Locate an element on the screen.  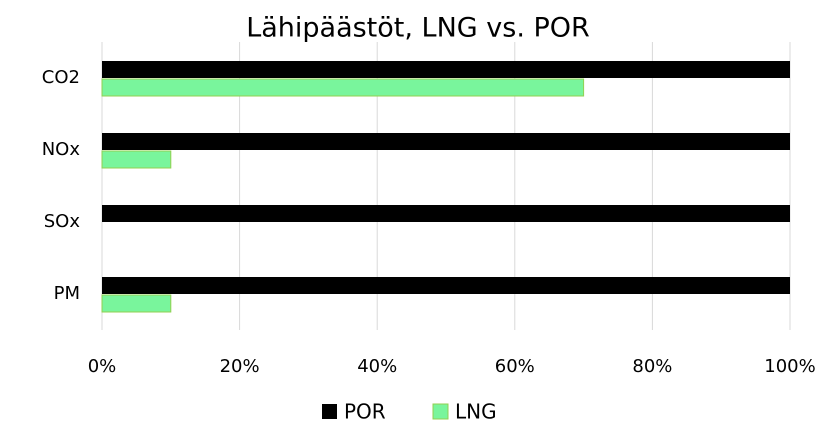
x-tick-label: 100% is located at coordinates (789, 366).